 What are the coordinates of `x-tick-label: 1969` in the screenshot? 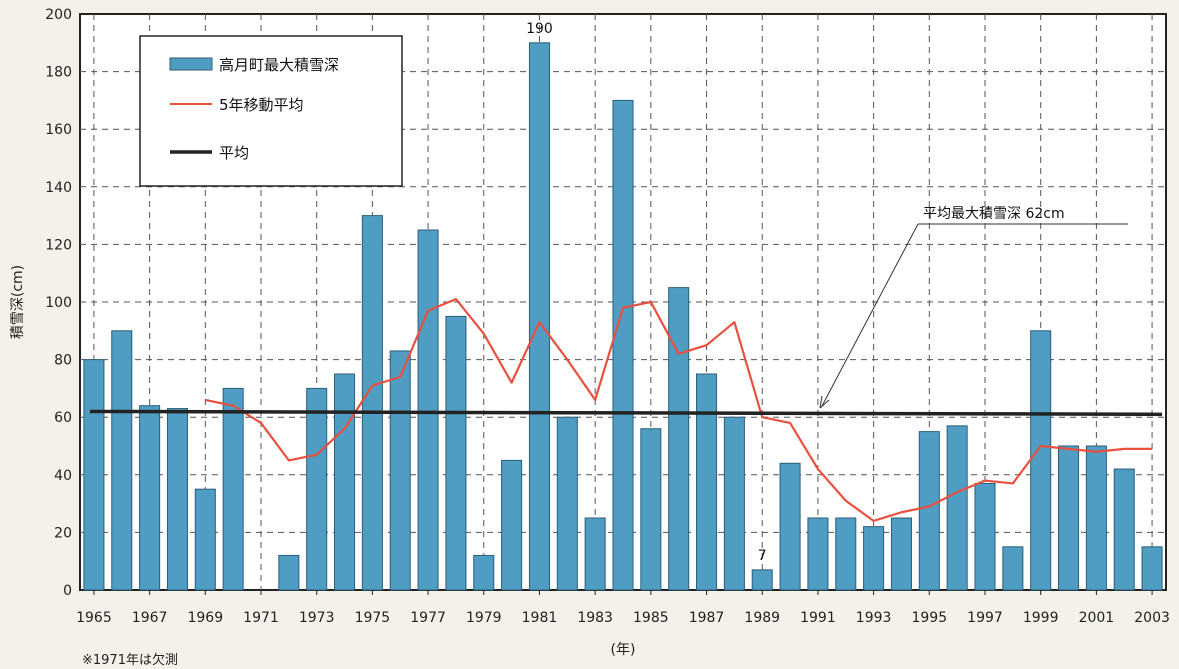 It's located at (205, 618).